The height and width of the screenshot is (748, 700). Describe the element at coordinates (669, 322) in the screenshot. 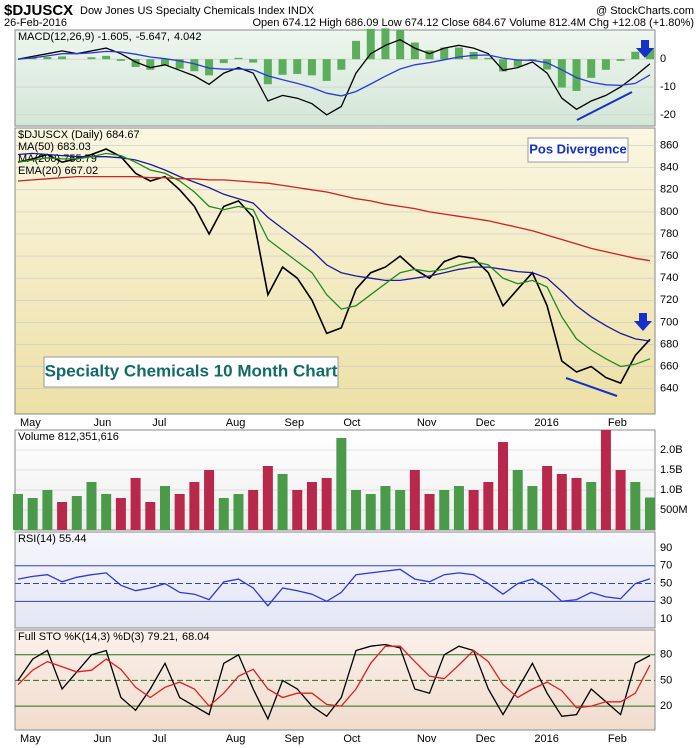

I see `y-tick-label: 700` at that location.